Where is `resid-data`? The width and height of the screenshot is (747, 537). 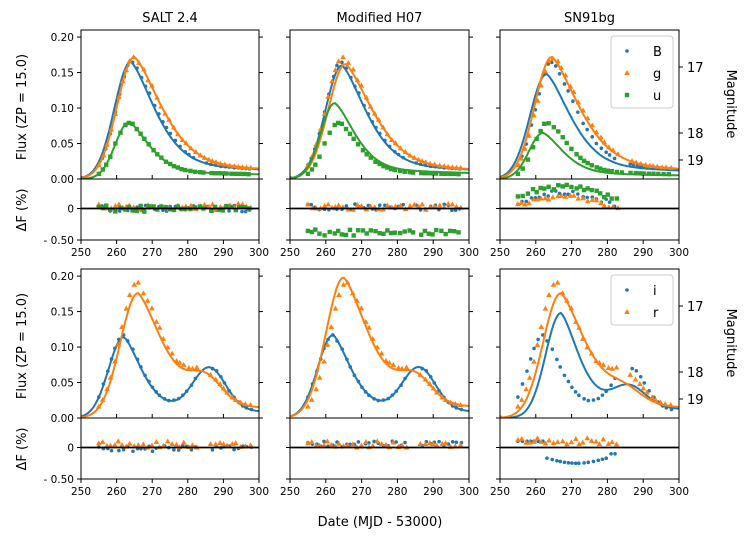 resid-data is located at coordinates (175, 446).